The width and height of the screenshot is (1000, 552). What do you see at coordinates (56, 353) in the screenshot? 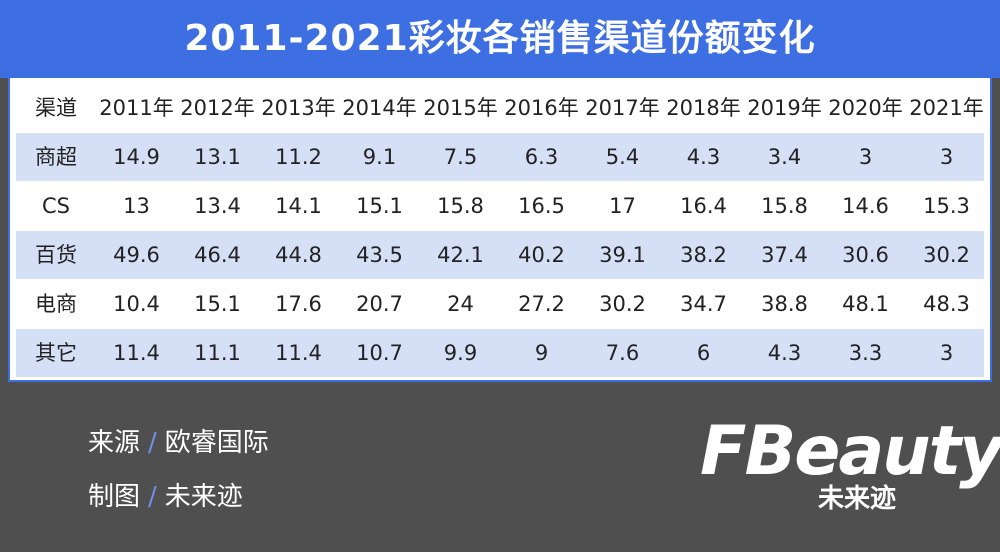
I see `row-label: 其它` at bounding box center [56, 353].